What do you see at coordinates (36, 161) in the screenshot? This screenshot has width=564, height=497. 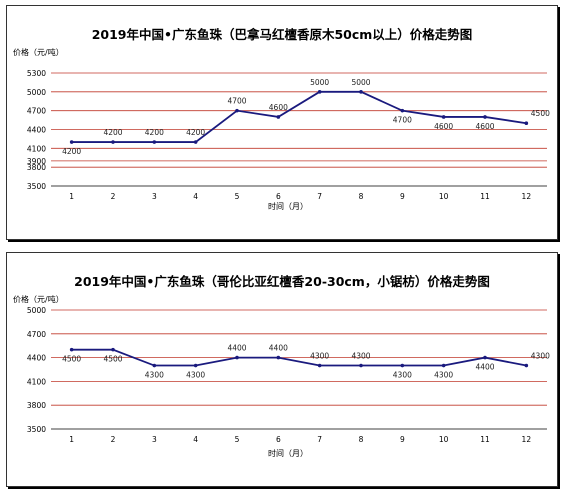 I see `y-tick-label: 3900` at bounding box center [36, 161].